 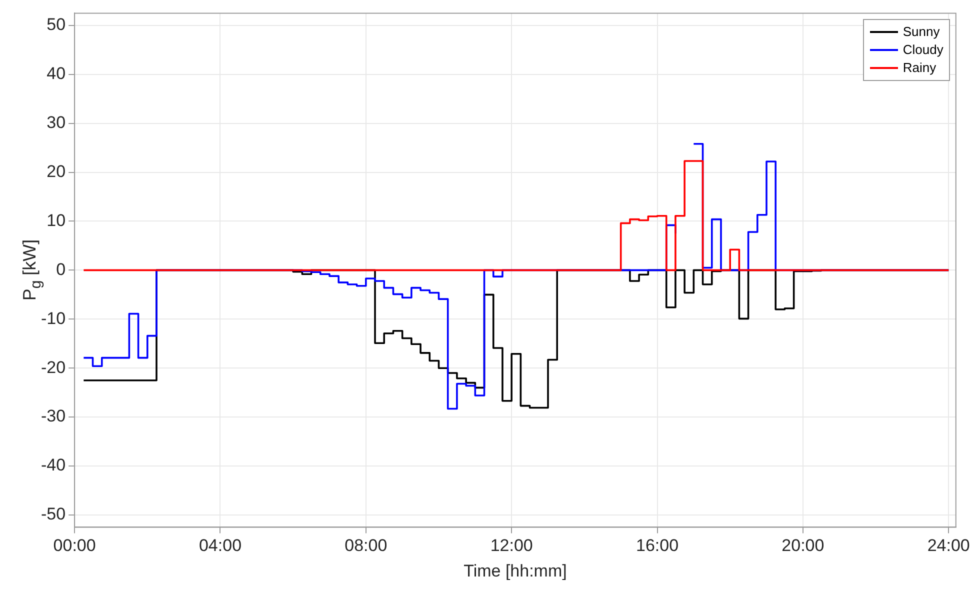 I want to click on legend-label: Cloudy, so click(x=923, y=50).